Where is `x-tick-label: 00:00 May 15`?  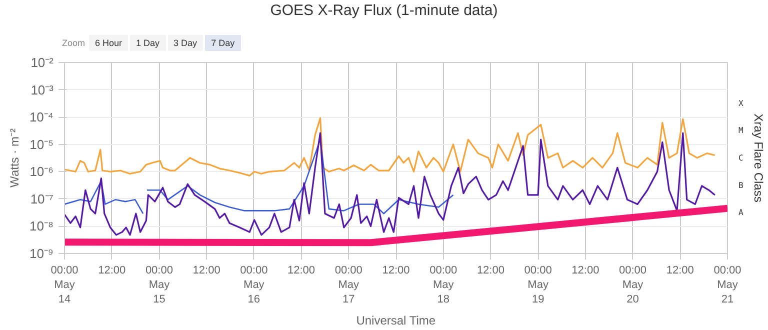 x-tick-label: 00:00 May 15 is located at coordinates (159, 285).